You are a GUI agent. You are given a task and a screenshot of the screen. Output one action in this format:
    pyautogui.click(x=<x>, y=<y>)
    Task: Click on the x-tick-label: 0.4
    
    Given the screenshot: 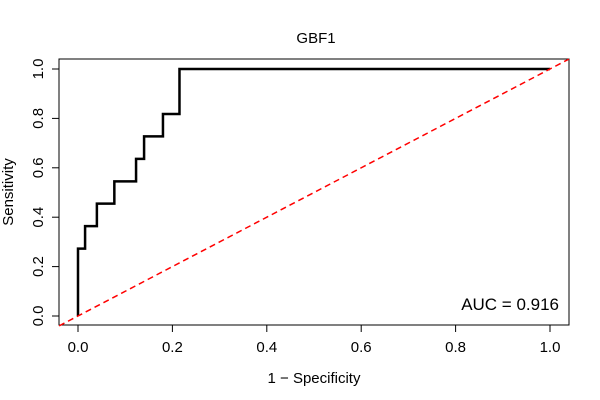 What is the action you would take?
    pyautogui.click(x=266, y=347)
    